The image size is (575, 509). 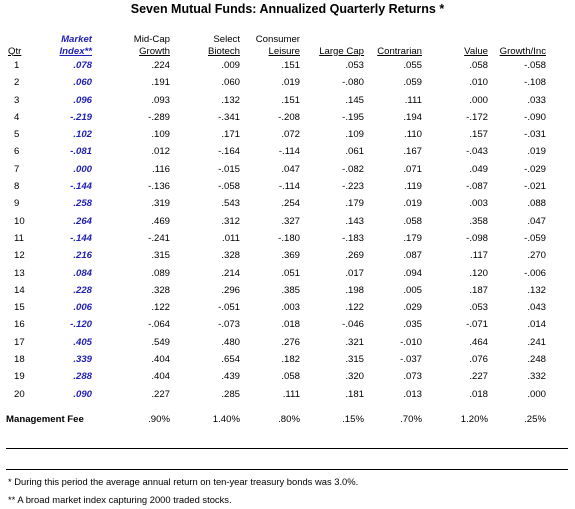 What do you see at coordinates (353, 419) in the screenshot?
I see `fee-cell: .15%` at bounding box center [353, 419].